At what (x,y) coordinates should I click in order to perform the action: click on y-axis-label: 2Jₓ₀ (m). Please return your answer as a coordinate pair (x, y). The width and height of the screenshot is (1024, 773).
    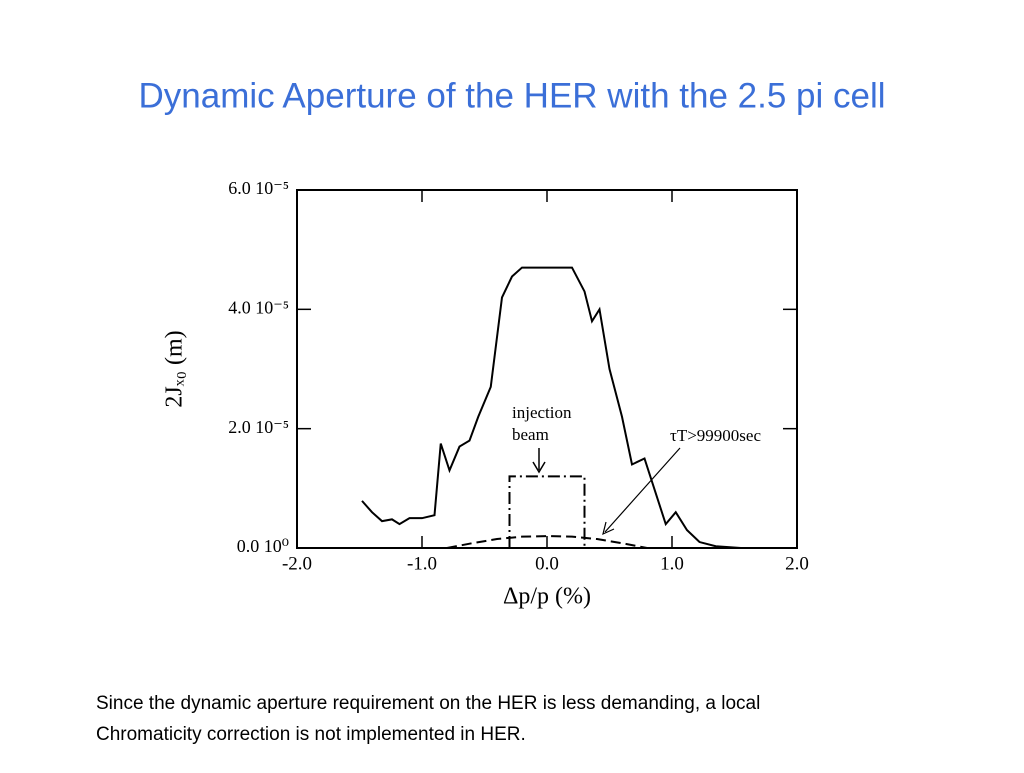
    Looking at the image, I should click on (175, 368).